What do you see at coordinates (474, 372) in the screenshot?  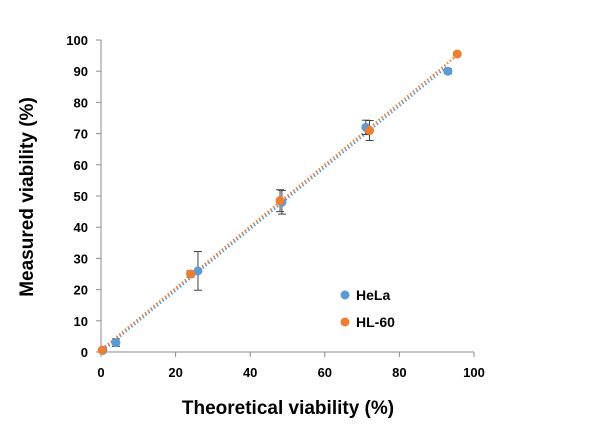 I see `x-tick-label: 100` at bounding box center [474, 372].